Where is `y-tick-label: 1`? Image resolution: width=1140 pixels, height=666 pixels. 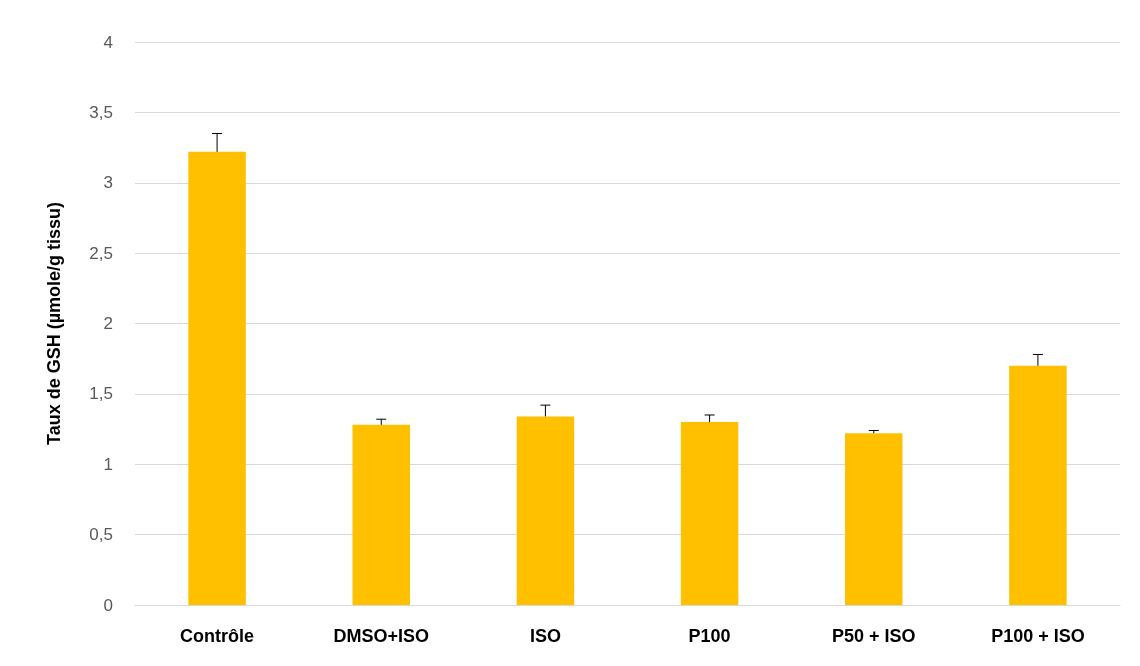 y-tick-label: 1 is located at coordinates (108, 464).